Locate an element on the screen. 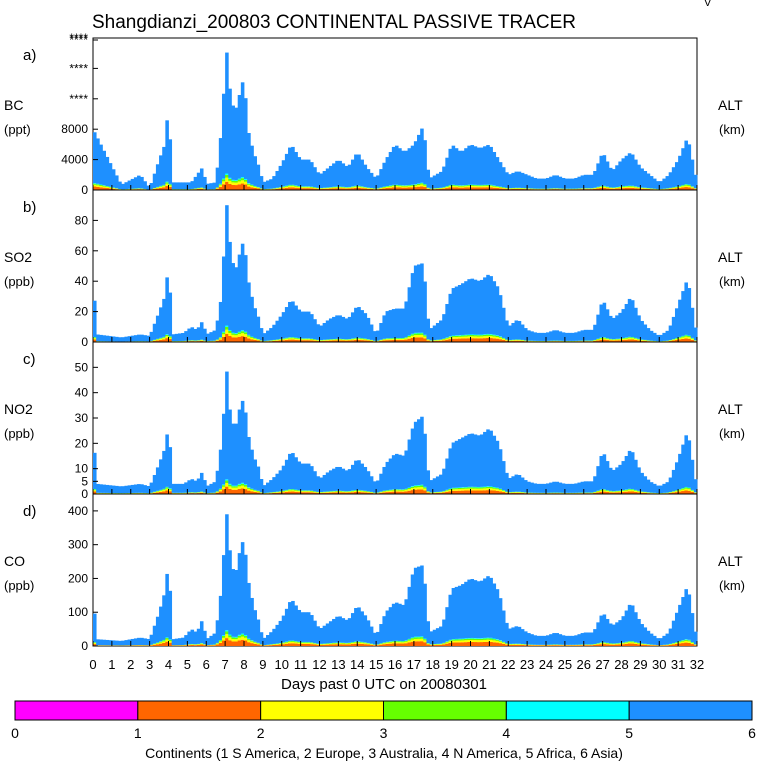 The height and width of the screenshot is (773, 768). bar-no2-103-c2 is located at coordinates (419, 492).